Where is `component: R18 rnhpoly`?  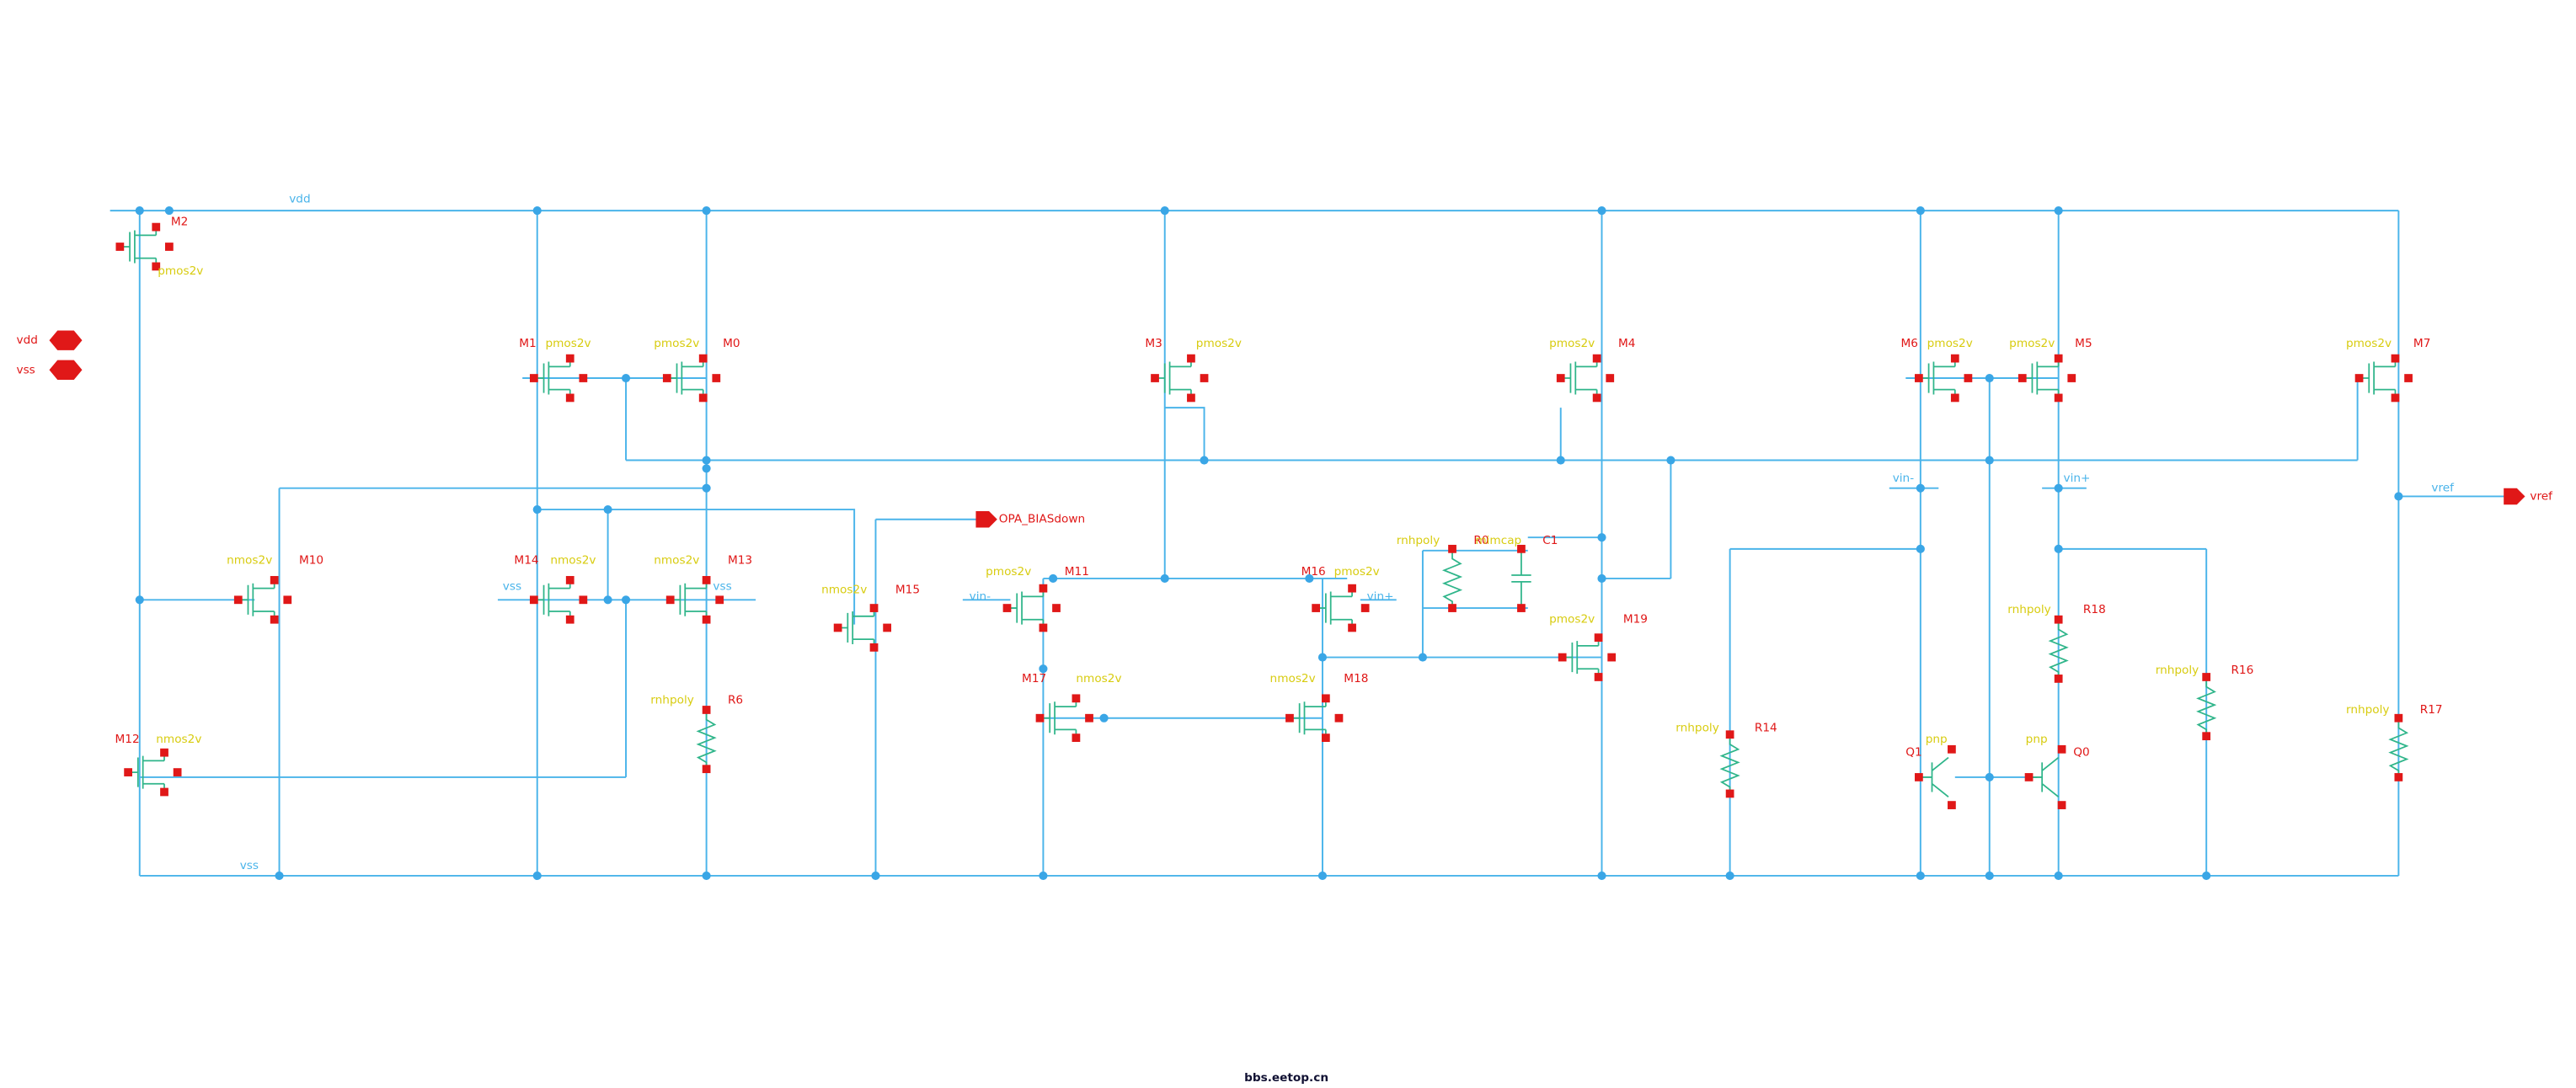 component: R18 rnhpoly is located at coordinates (2056, 643).